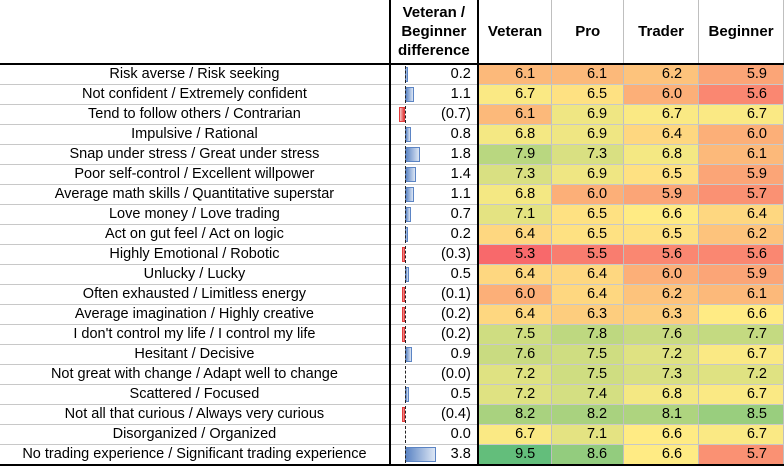  I want to click on header-difference-line-3: difference, so click(433, 50).